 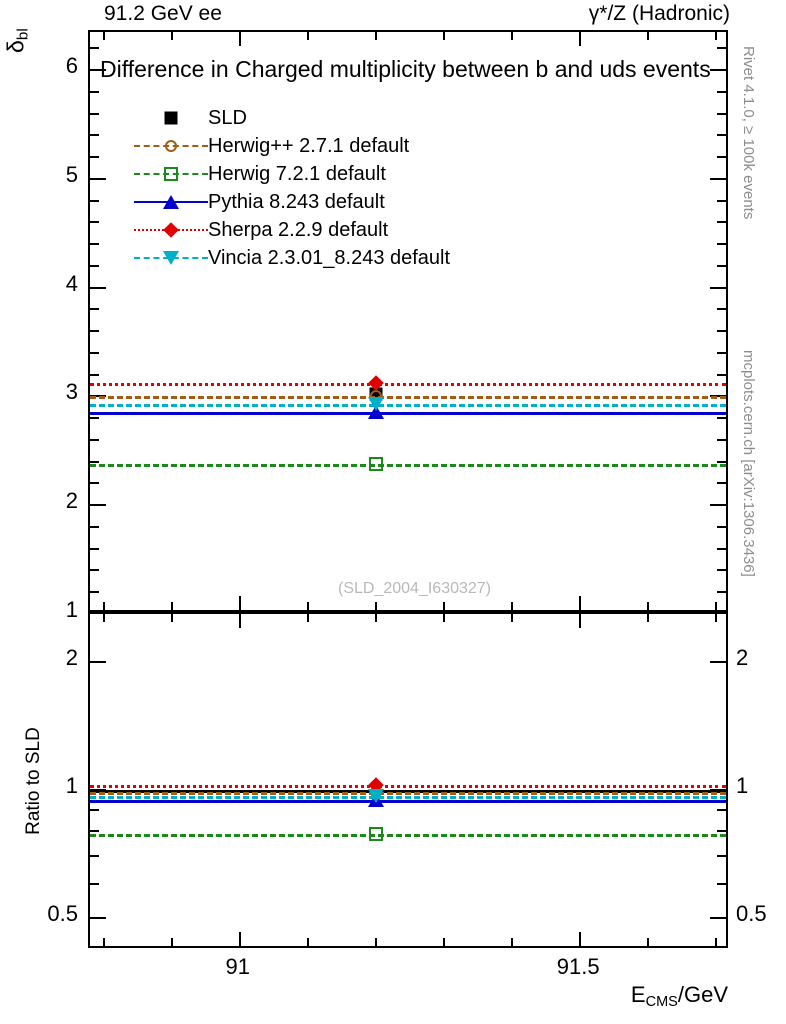 I want to click on legend-label: Pythia 8.243 default, so click(x=296, y=201).